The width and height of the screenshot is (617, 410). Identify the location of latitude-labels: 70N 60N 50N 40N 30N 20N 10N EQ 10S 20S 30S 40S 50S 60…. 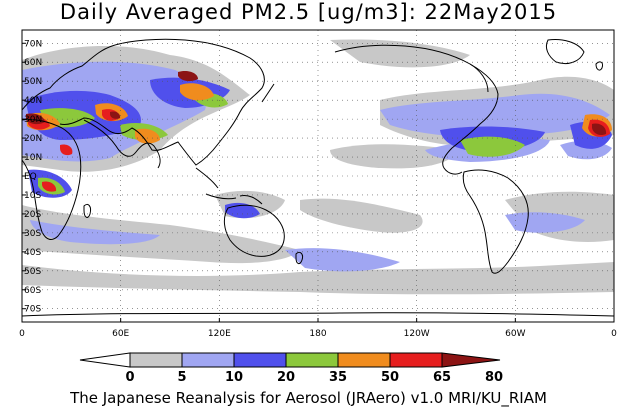
(32, 177).